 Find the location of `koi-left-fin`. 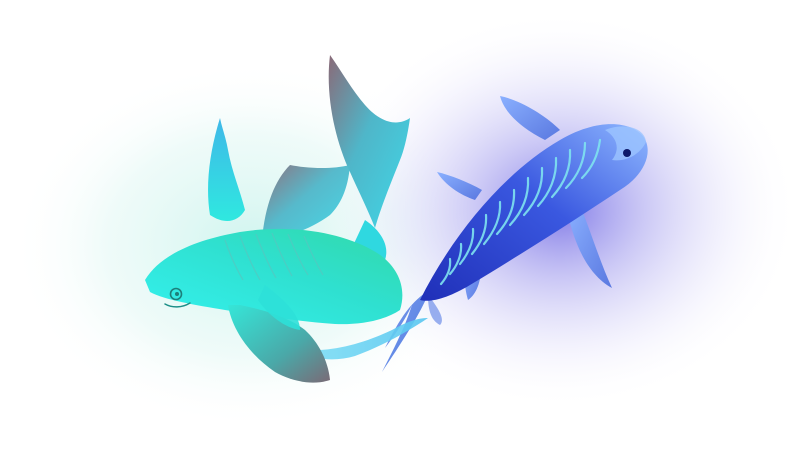

koi-left-fin is located at coordinates (459, 186).